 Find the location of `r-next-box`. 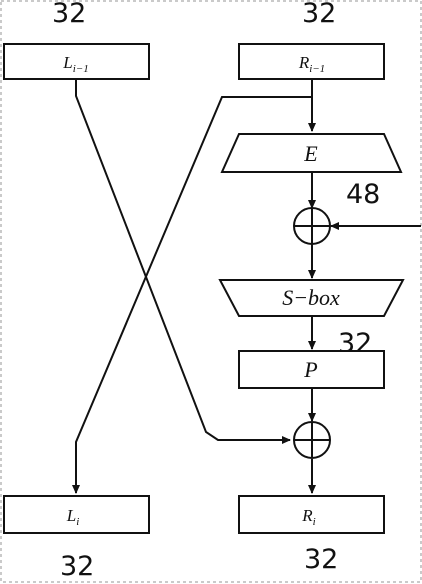

r-next-box is located at coordinates (311, 514).